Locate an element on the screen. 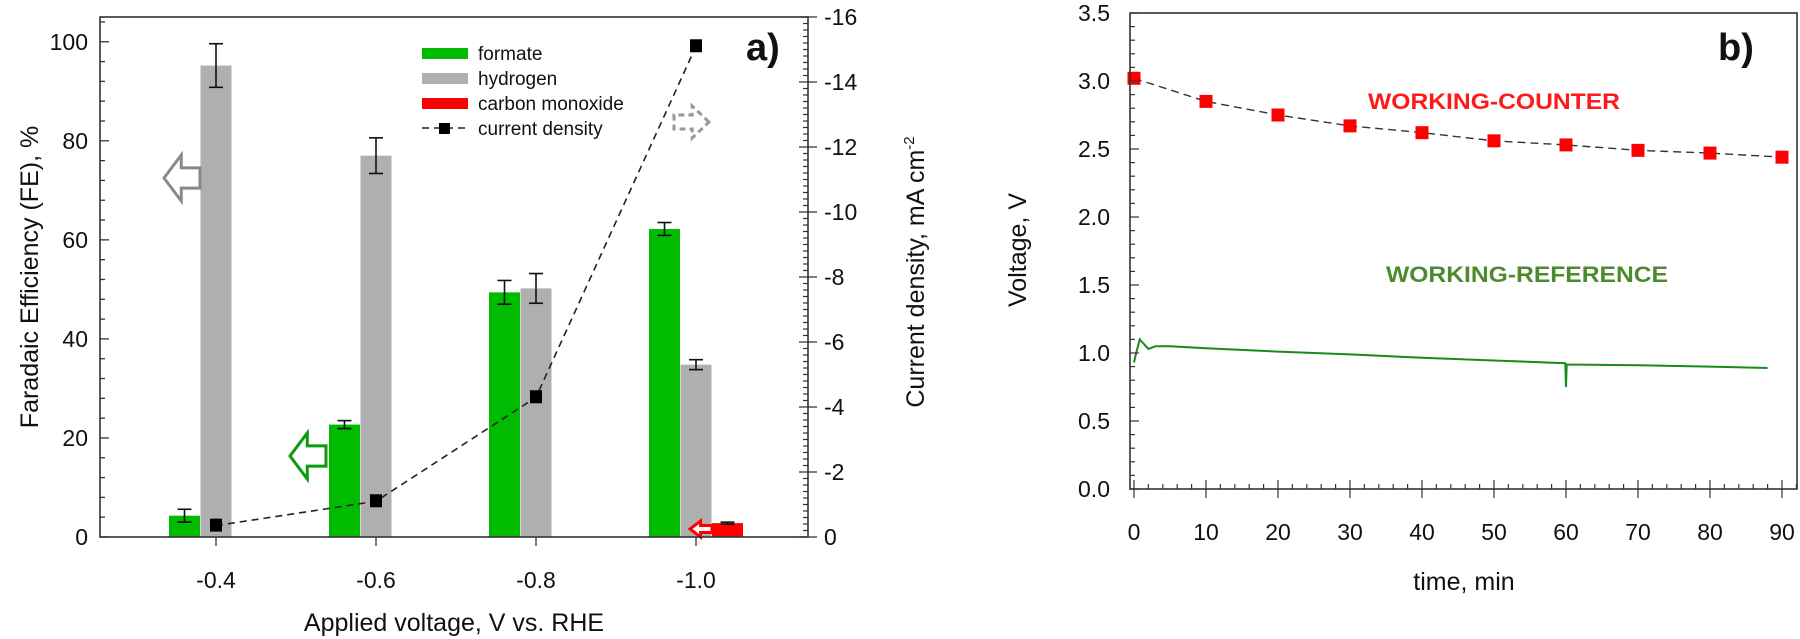 This screenshot has width=1800, height=639. y2-tick-label: 0 is located at coordinates (830, 537).